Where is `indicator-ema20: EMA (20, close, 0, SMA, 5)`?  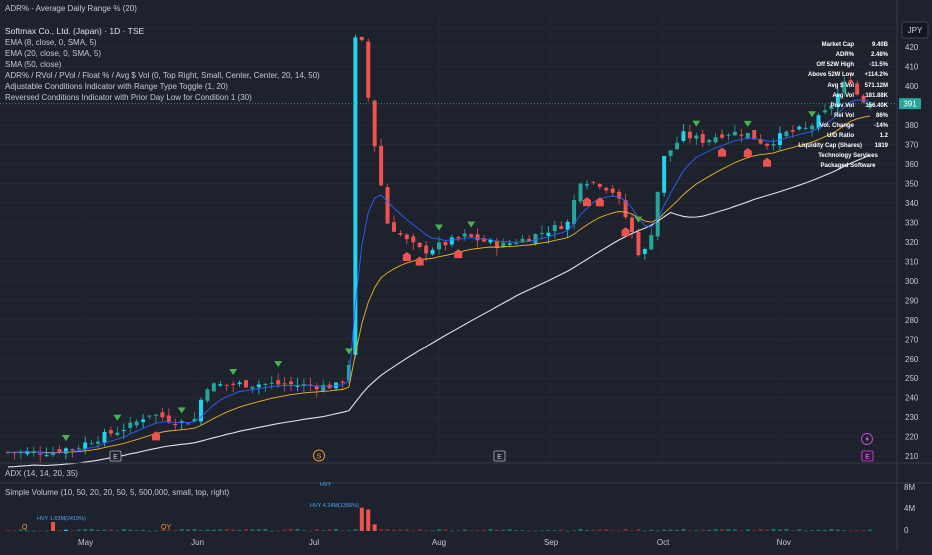
indicator-ema20: EMA (20, close, 0, SMA, 5) is located at coordinates (53, 53).